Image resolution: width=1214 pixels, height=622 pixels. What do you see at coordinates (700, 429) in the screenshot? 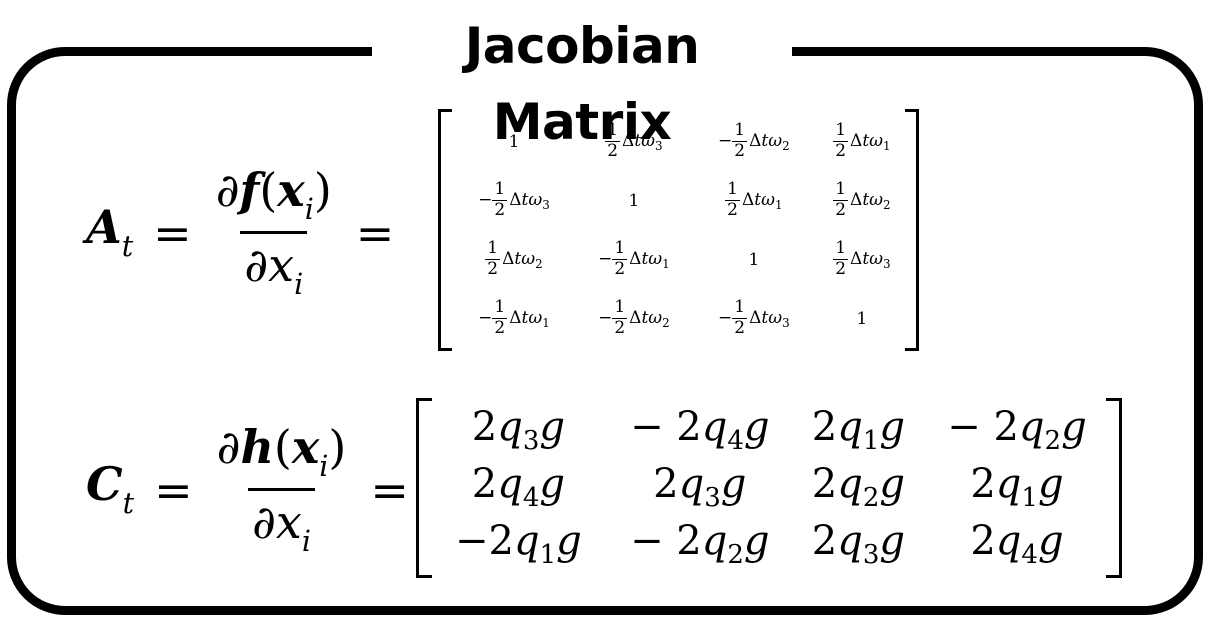
I see `c-matrix-cell-0-1: − 2q4g` at bounding box center [700, 429].